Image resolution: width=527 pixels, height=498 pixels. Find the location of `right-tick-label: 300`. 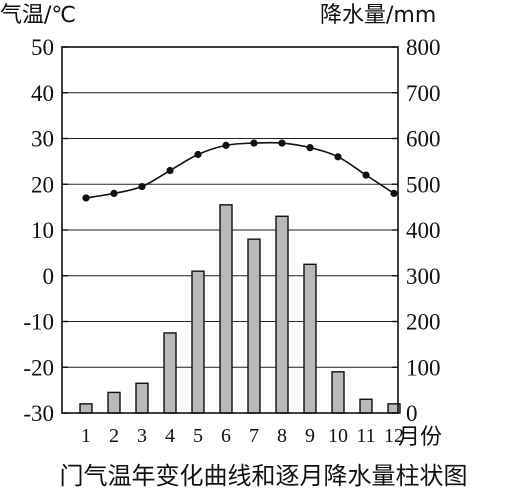

right-tick-label: 300 is located at coordinates (423, 276).